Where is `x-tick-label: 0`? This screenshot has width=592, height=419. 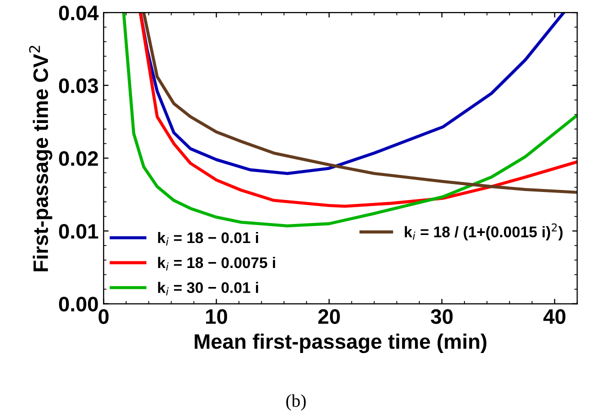
x-tick-label: 0 is located at coordinates (103, 316).